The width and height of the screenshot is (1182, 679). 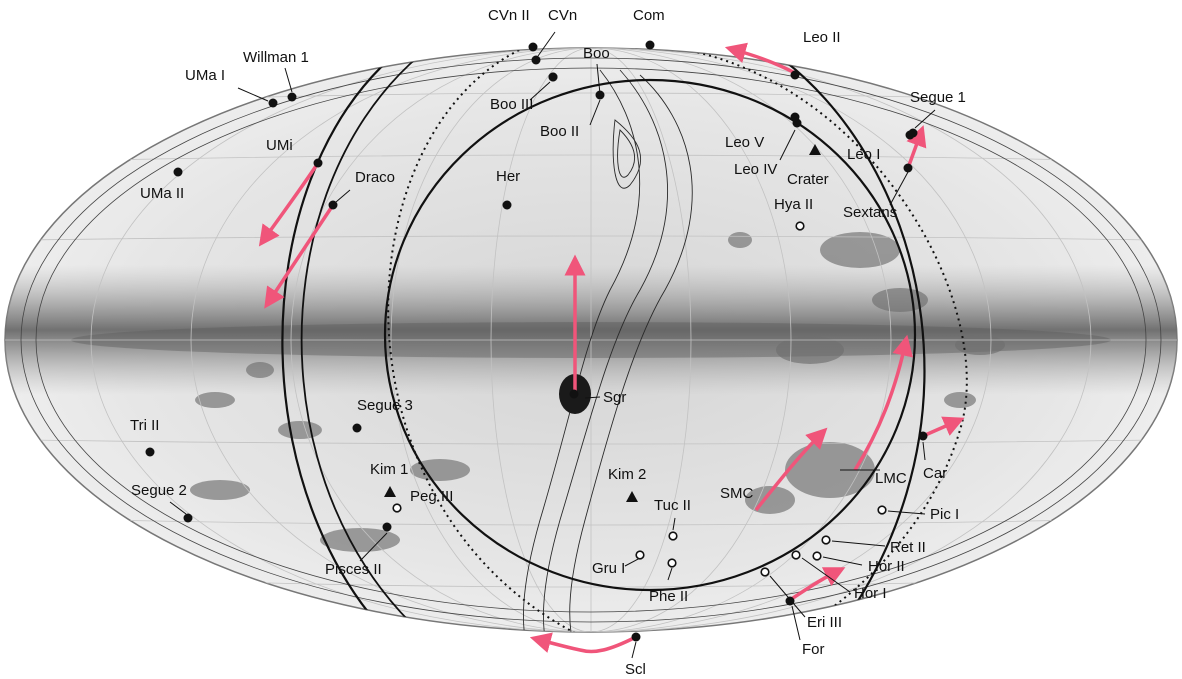 I want to click on object-label: Boo, so click(x=596, y=53).